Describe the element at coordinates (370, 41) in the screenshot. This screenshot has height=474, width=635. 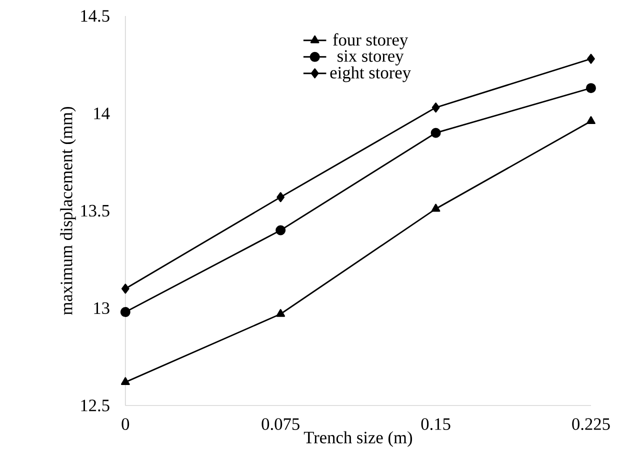
I see `legend-label: four storey` at that location.